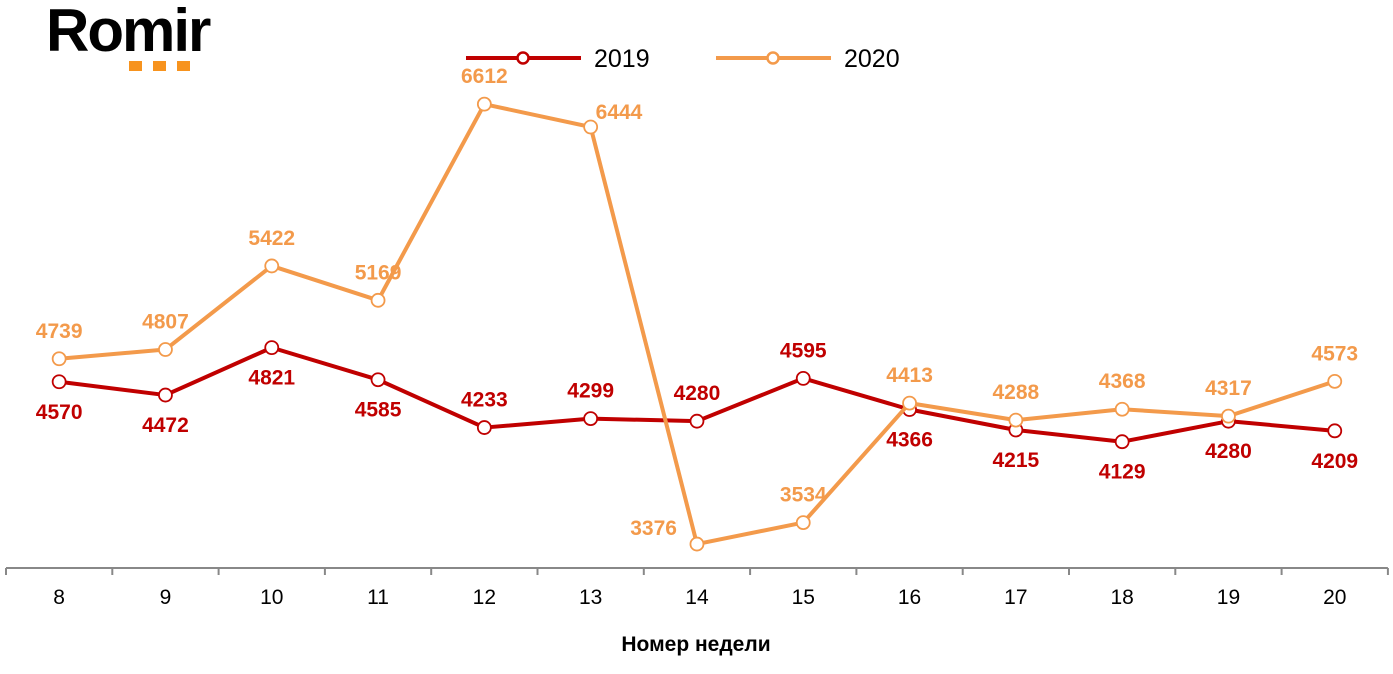 The image size is (1393, 674). Describe the element at coordinates (803, 597) in the screenshot. I see `x-tick-label: 15` at that location.